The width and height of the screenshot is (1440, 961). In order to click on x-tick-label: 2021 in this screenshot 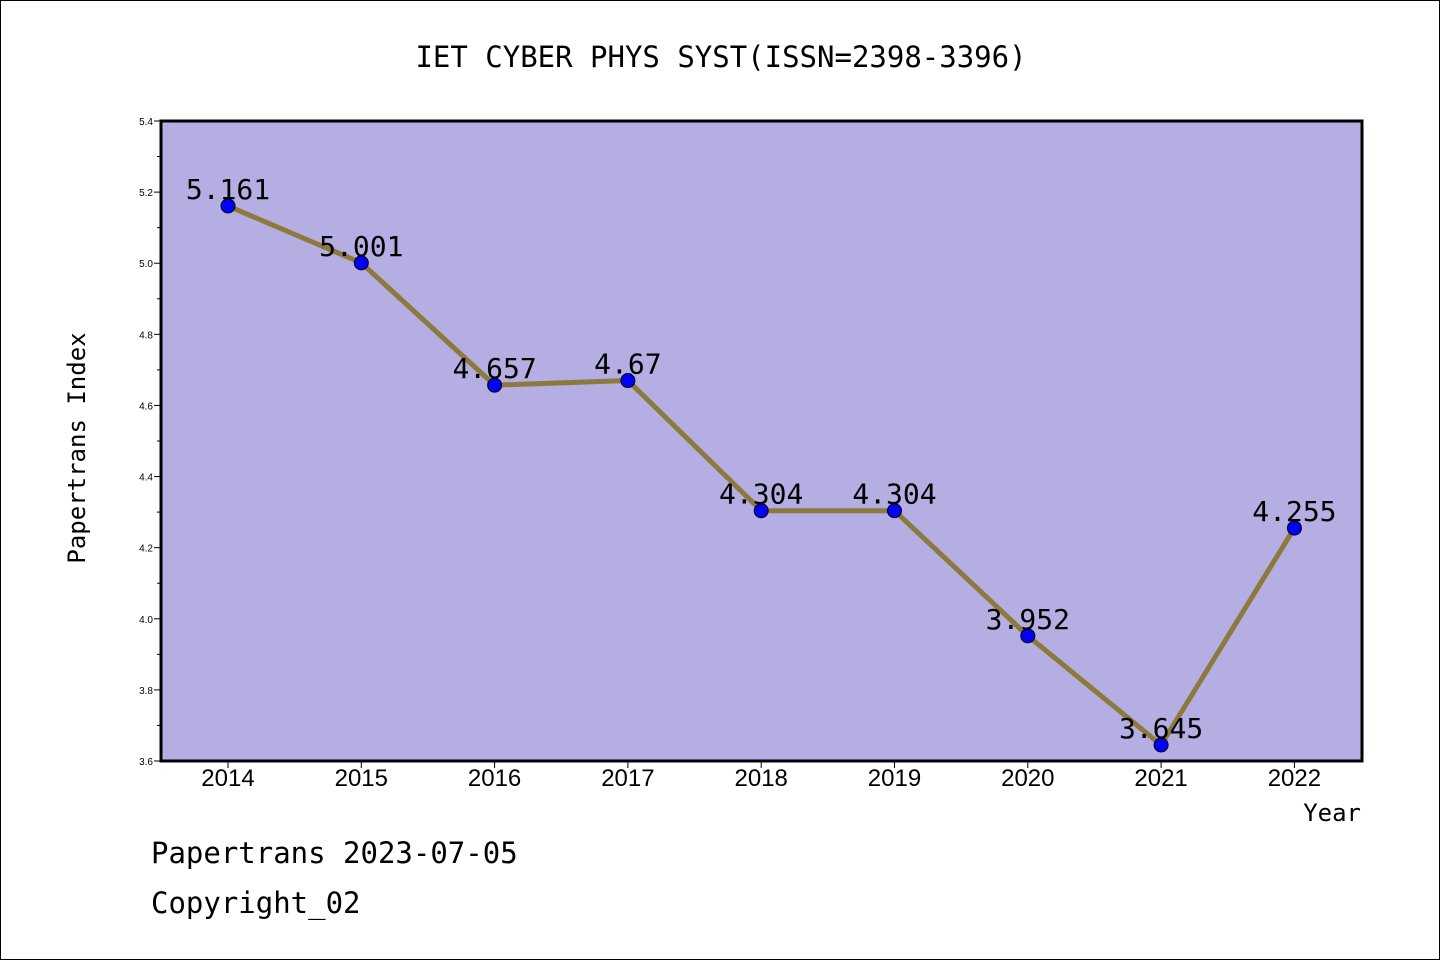, I will do `click(1160, 778)`.